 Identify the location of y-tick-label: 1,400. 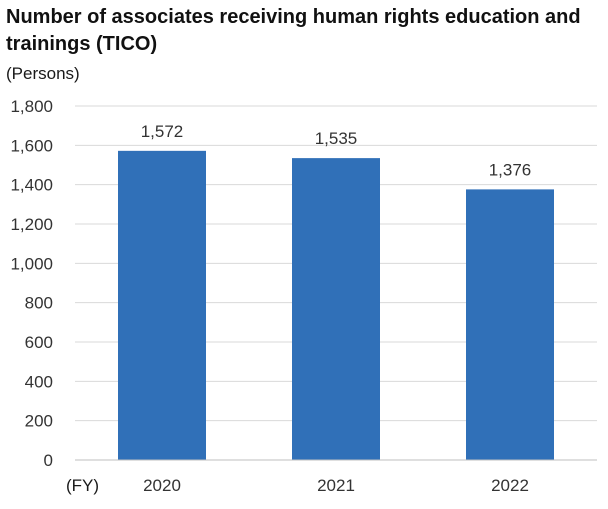
(31, 185).